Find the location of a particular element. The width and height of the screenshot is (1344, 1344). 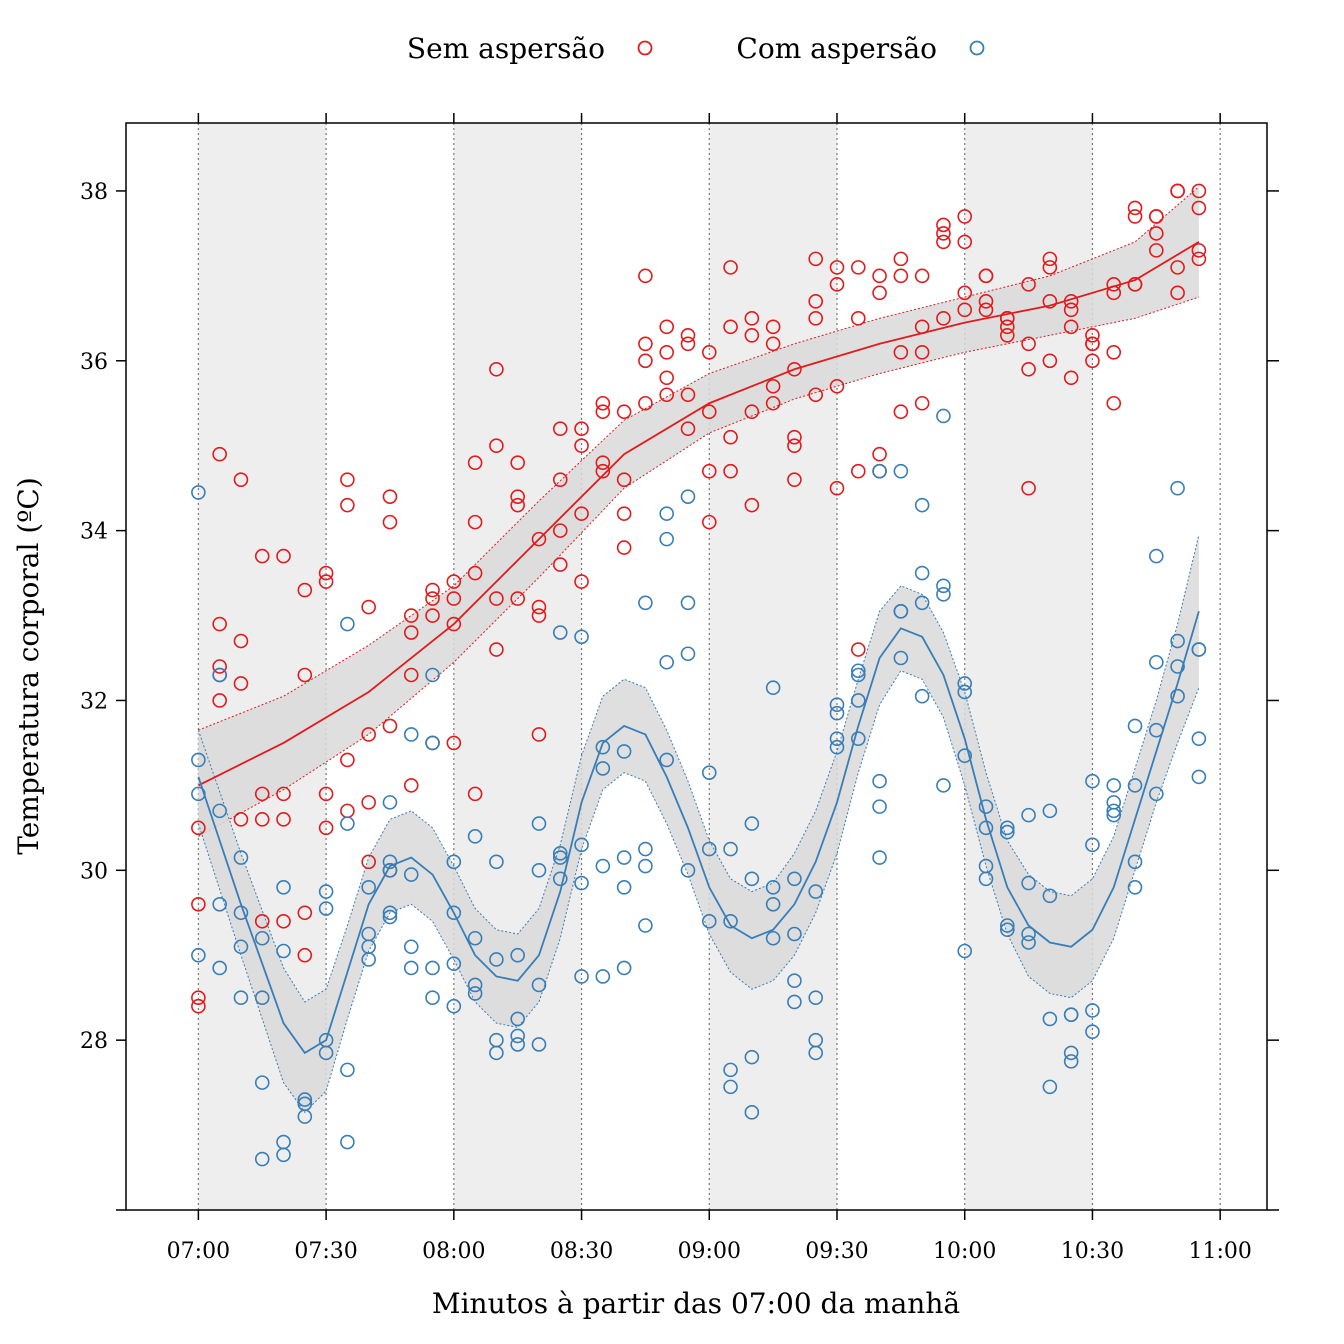

y-tick-label: 30 is located at coordinates (94, 871).